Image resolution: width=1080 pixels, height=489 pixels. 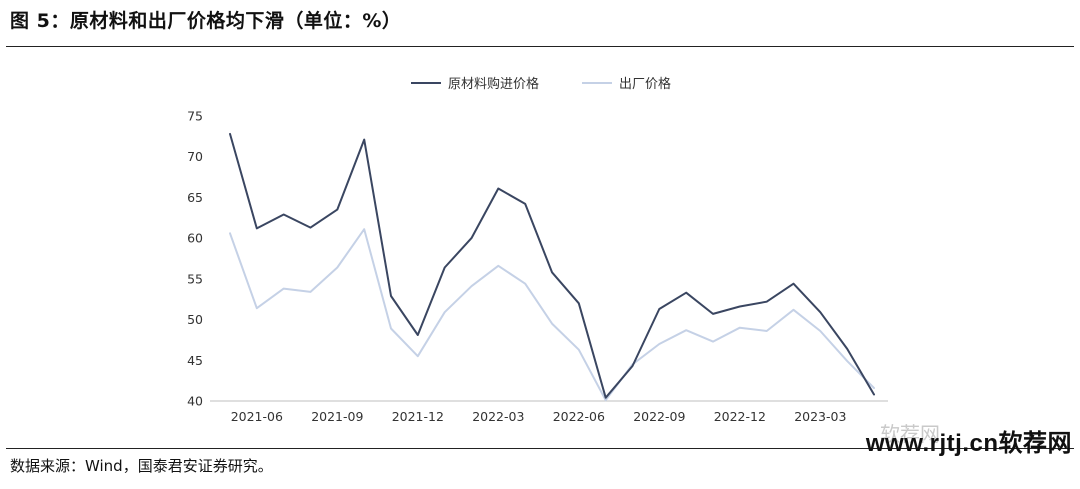 What do you see at coordinates (541, 84) in the screenshot?
I see `chart-legend: 原材料购进价格 出厂价格` at bounding box center [541, 84].